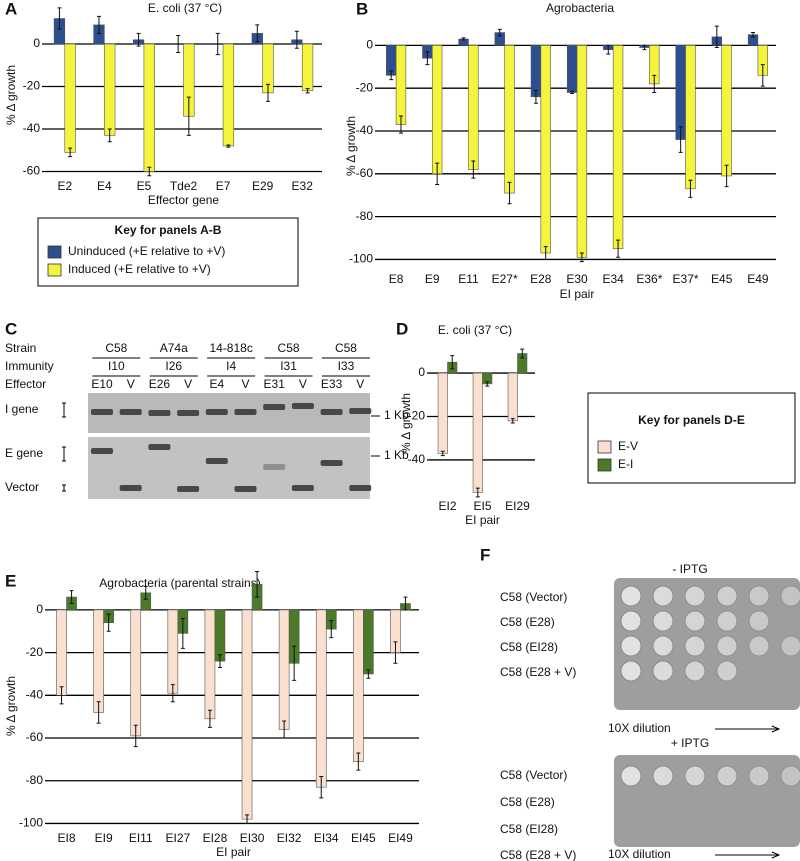  I want to click on x-tick-label: EI34, so click(326, 838).